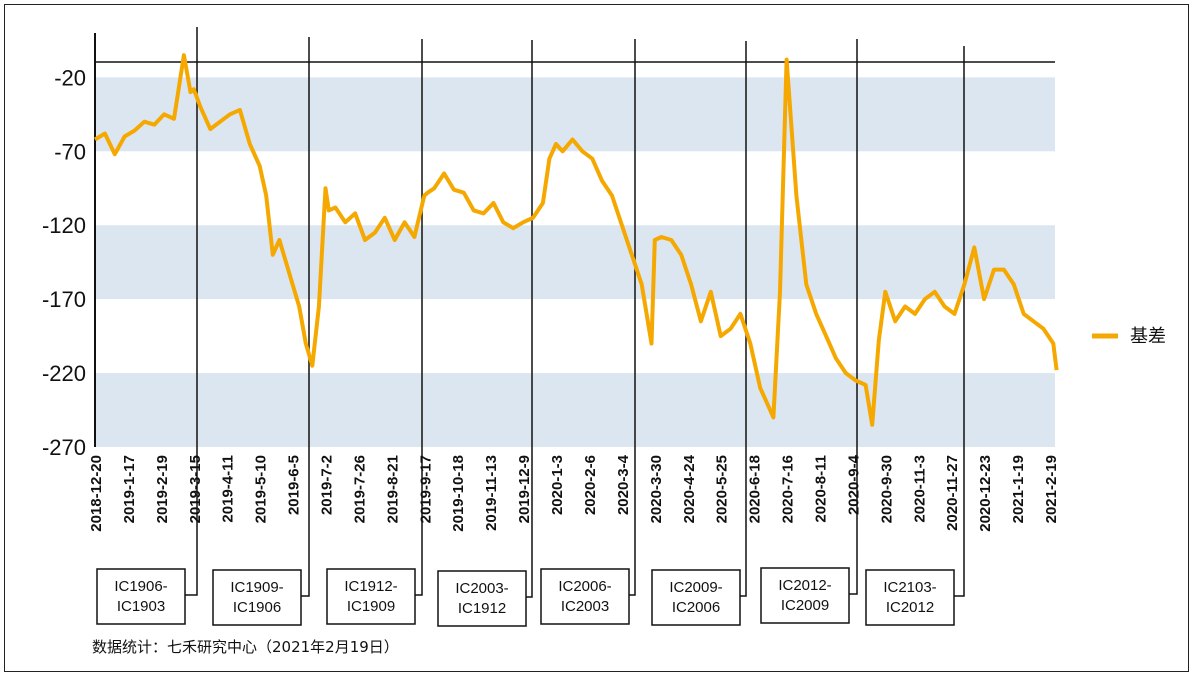 Image resolution: width=1195 pixels, height=677 pixels. Describe the element at coordinates (1051, 489) in the screenshot. I see `x-tick-label: 2021-2-19` at that location.